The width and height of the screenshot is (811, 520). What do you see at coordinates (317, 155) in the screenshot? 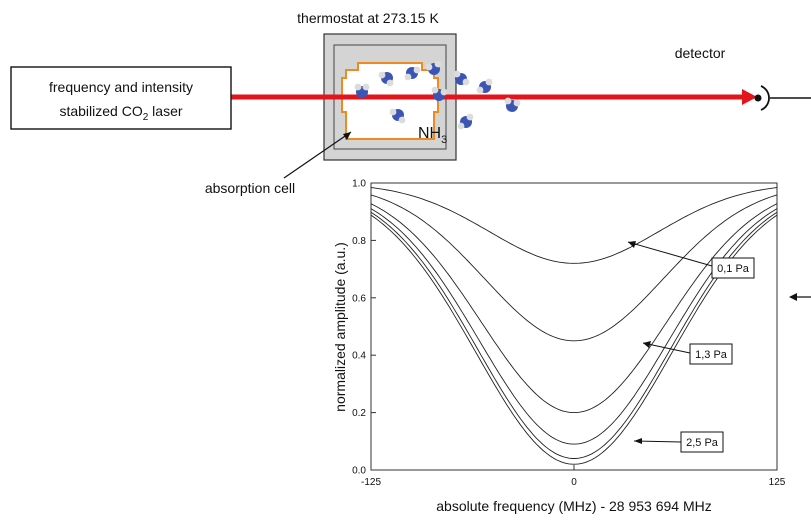
I see `absorption-cell-pointer` at bounding box center [317, 155].